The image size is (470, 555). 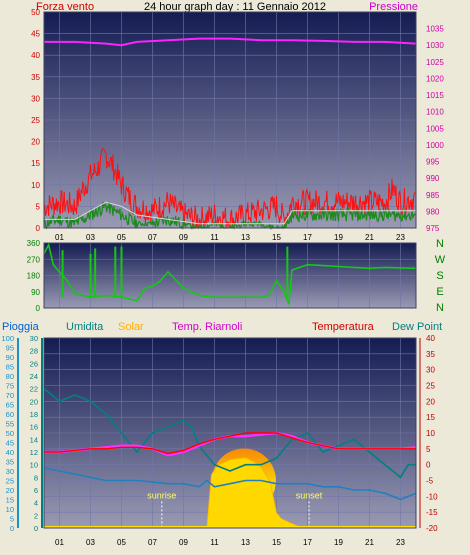 I want to click on tick-label-rain: 15, so click(x=10, y=500).